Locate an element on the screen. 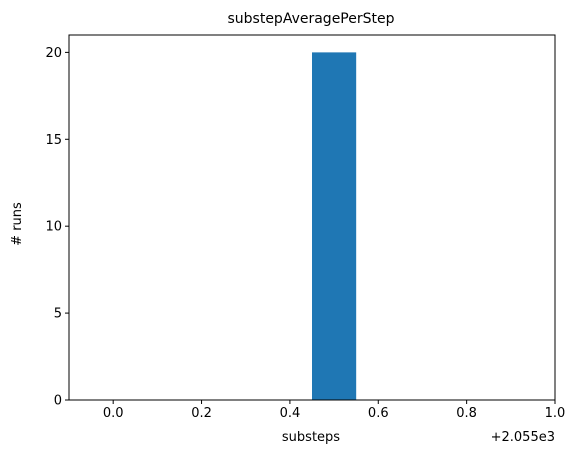 The image size is (574, 453). x-tick-label: 0.6 is located at coordinates (378, 413).